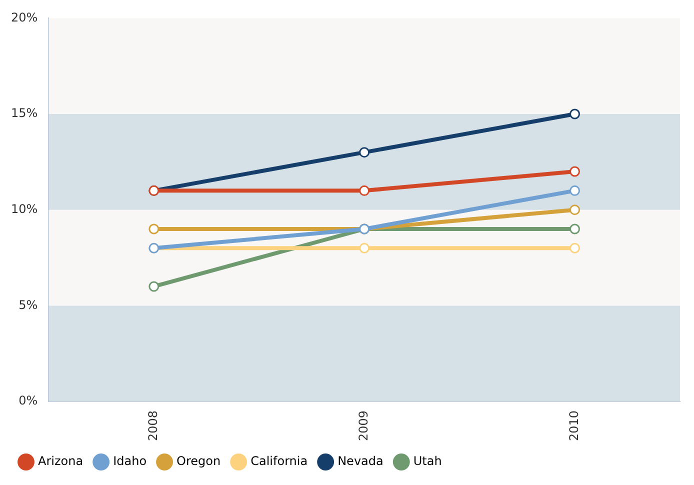 This screenshot has height=485, width=694. Describe the element at coordinates (198, 461) in the screenshot. I see `legend-label: Oregon` at that location.